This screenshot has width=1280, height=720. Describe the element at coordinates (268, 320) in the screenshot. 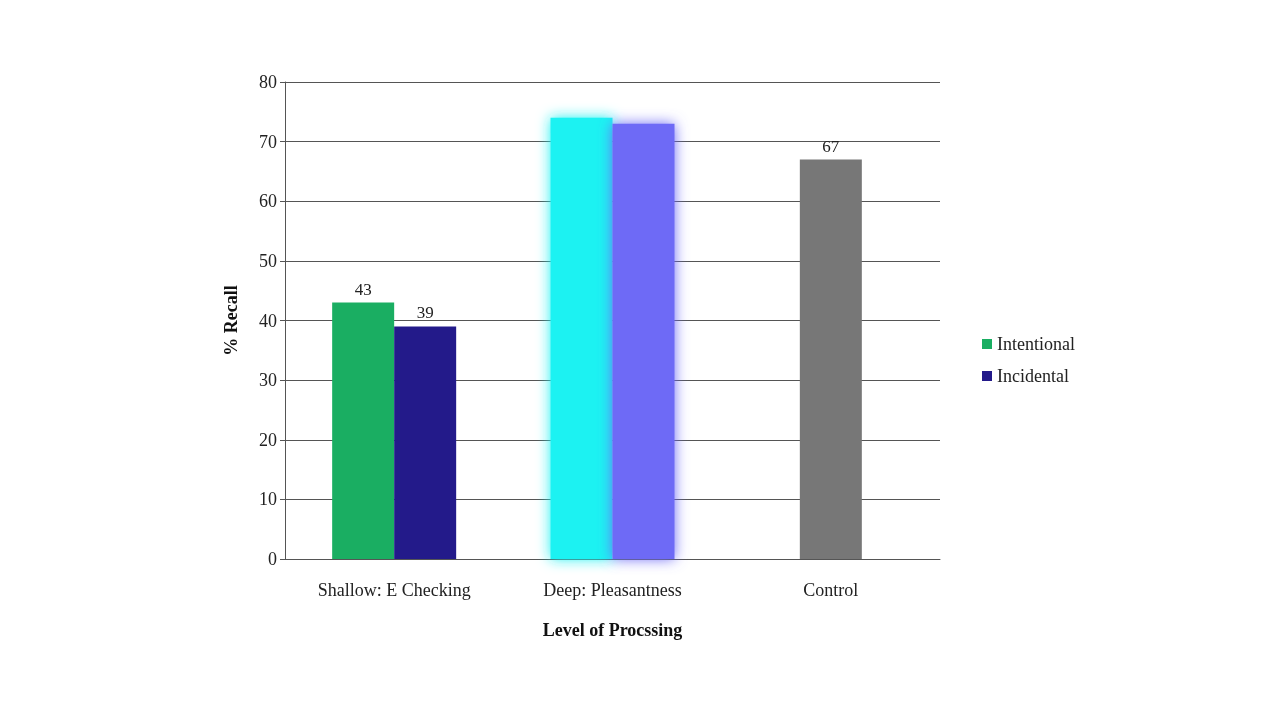

I see `y-tick-label: 40` at that location.